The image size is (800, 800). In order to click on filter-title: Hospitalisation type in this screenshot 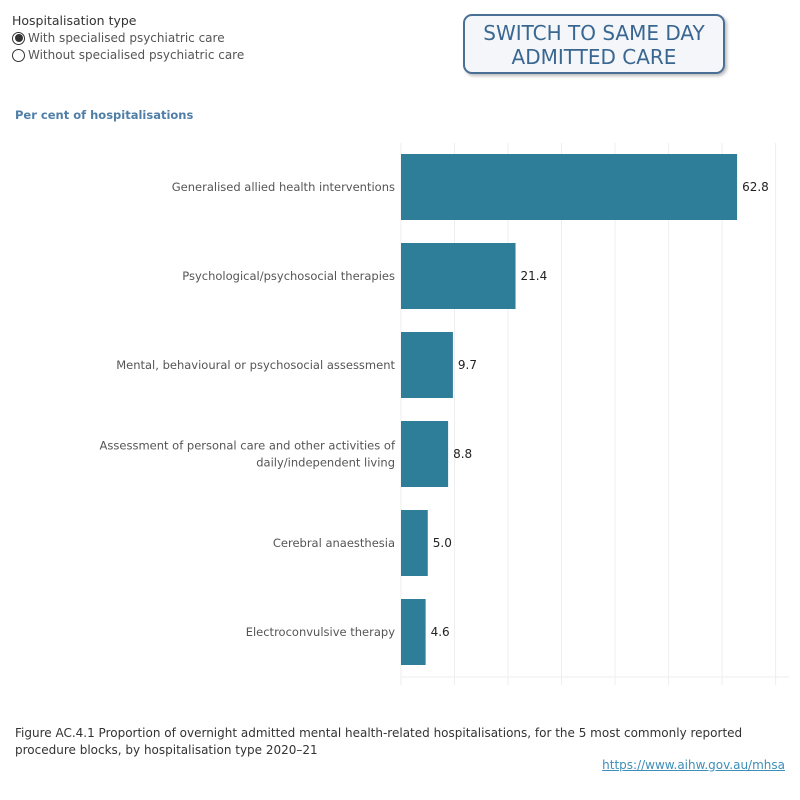, I will do `click(74, 20)`.